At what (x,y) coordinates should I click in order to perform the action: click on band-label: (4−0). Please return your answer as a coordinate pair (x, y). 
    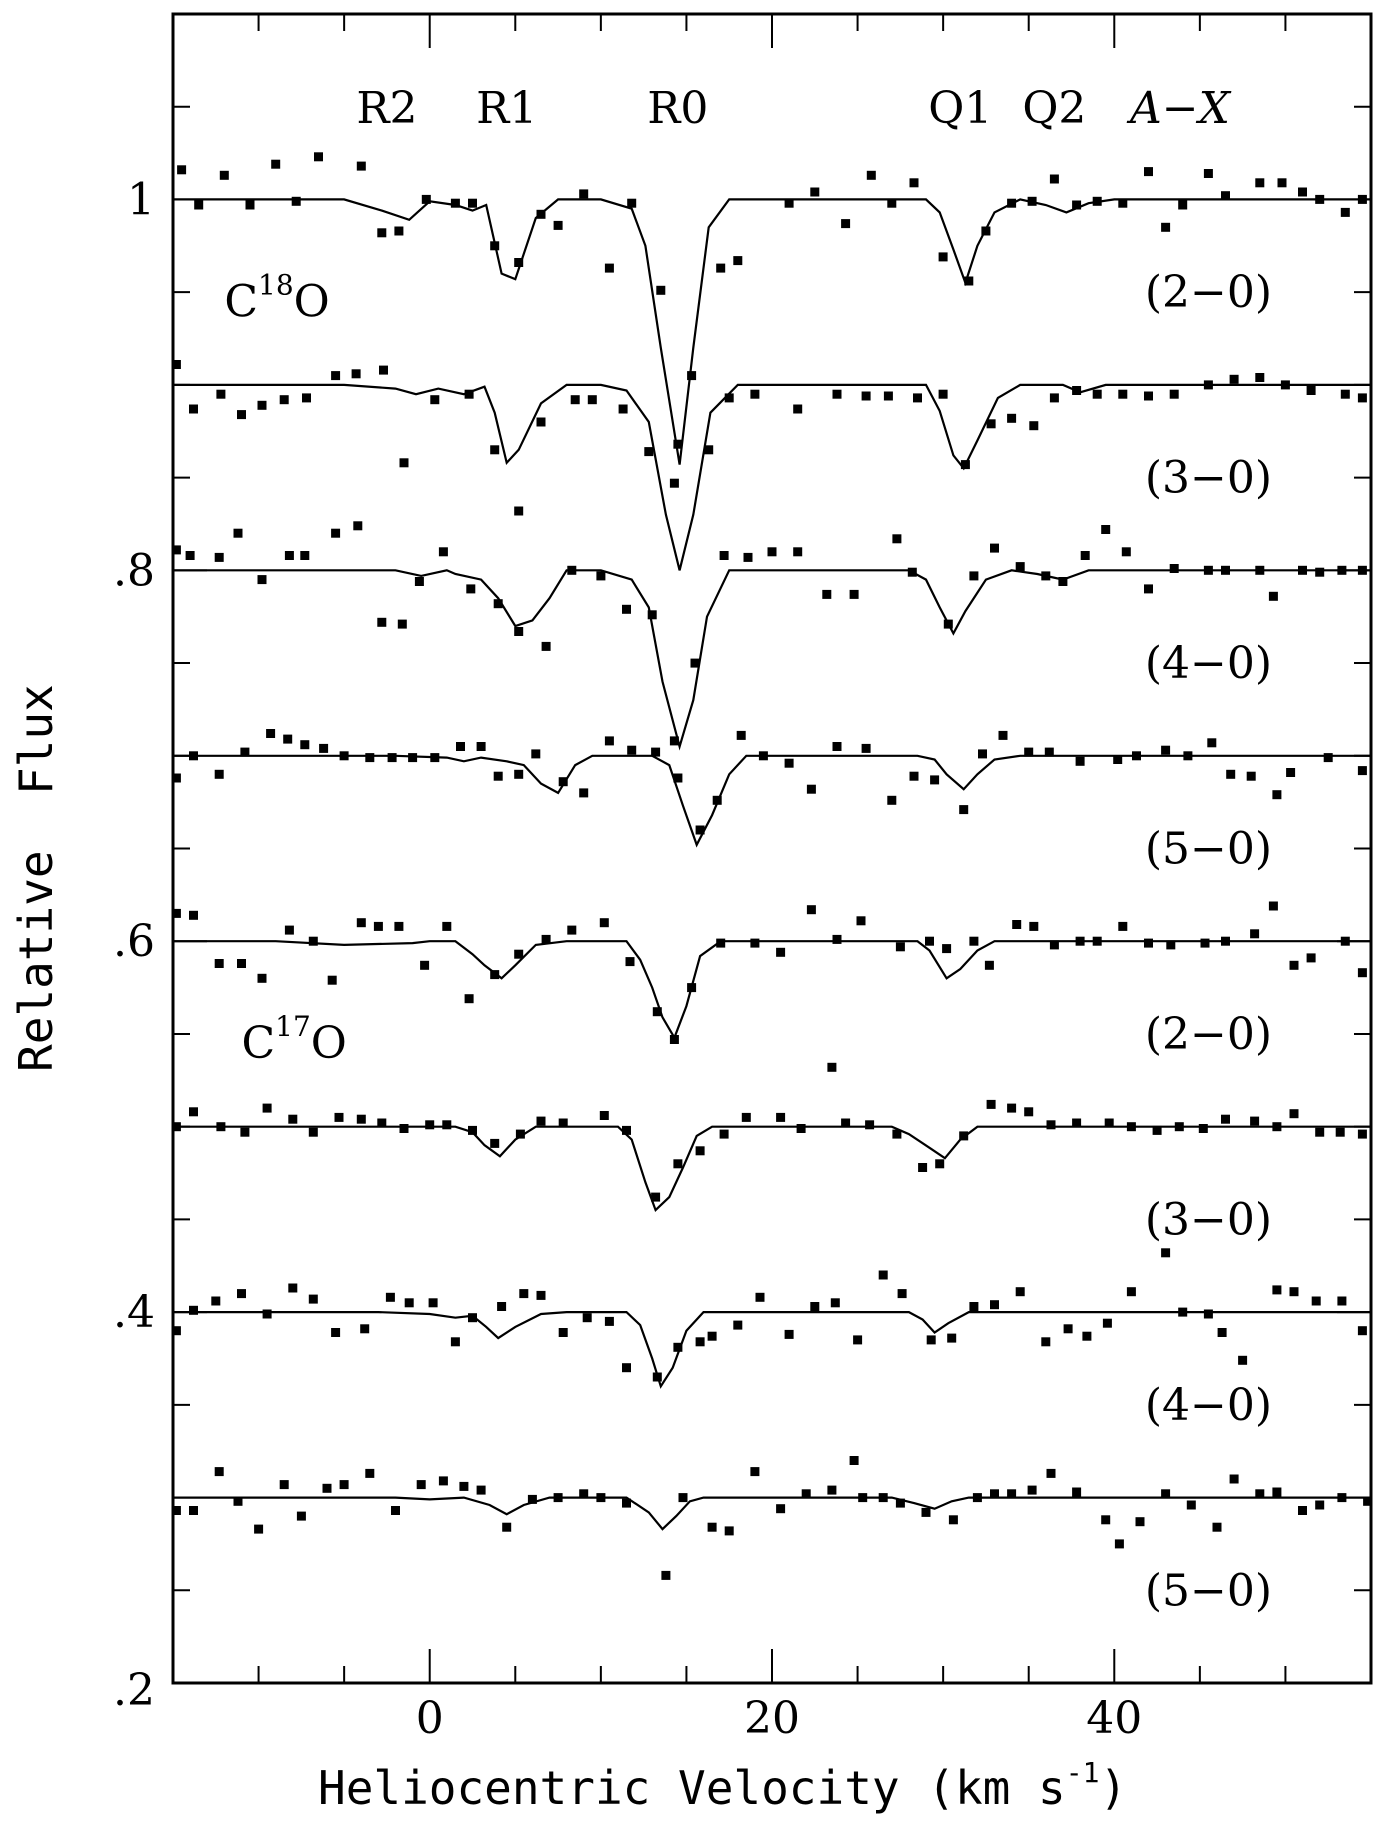
    Looking at the image, I should click on (1208, 1405).